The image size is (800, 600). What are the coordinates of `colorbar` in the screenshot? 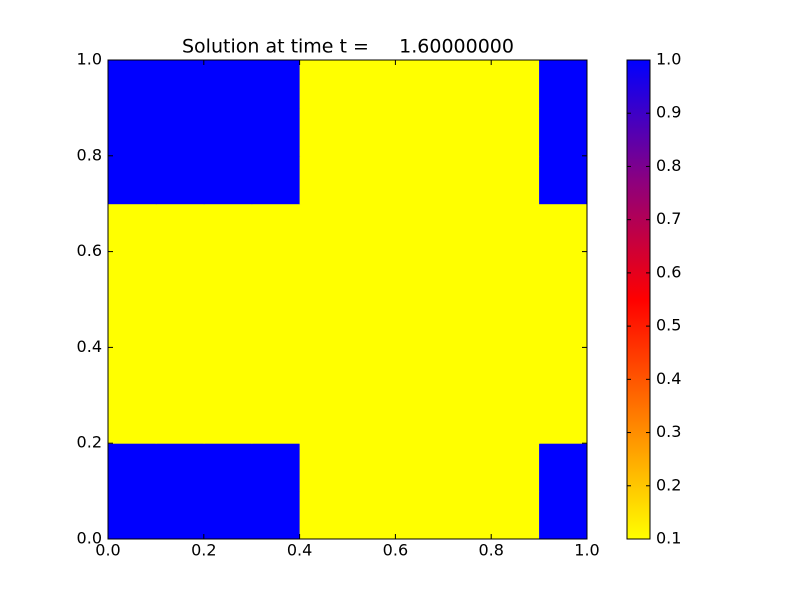 It's located at (638, 299).